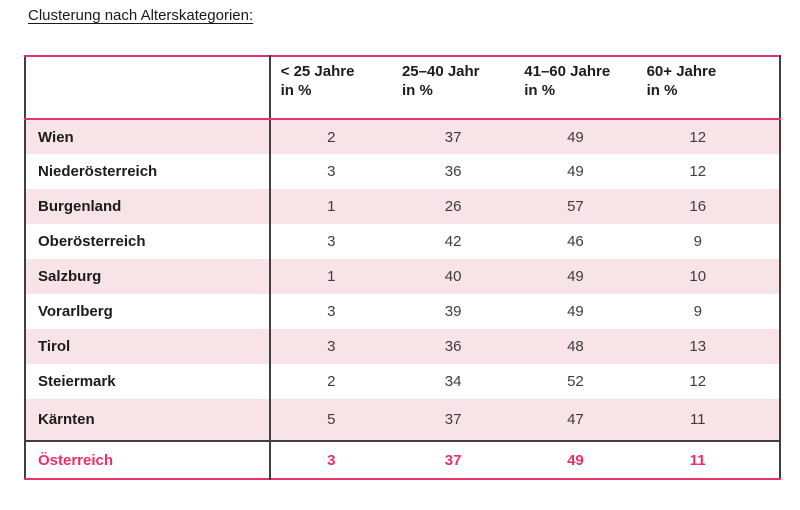 The width and height of the screenshot is (800, 510). Describe the element at coordinates (402, 311) in the screenshot. I see `table-row-vorarlberg: Vorarlberg 3 39 49 9` at that location.